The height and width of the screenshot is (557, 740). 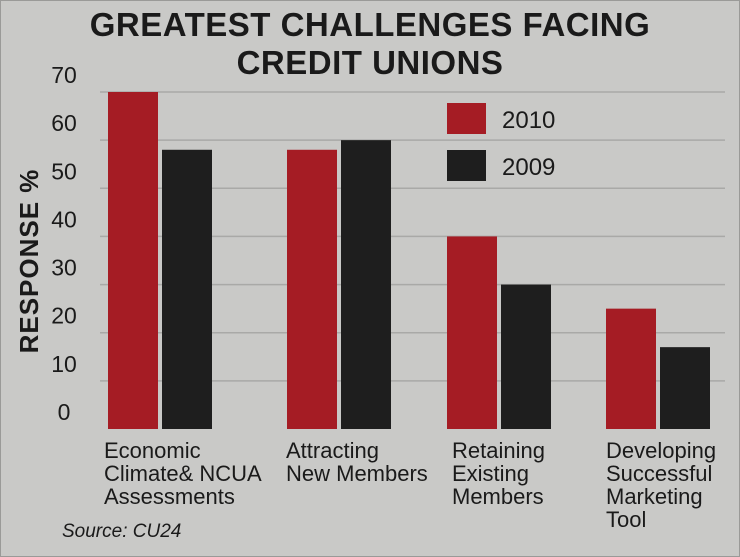 I want to click on y-tick-label-30: 30, so click(x=64, y=268).